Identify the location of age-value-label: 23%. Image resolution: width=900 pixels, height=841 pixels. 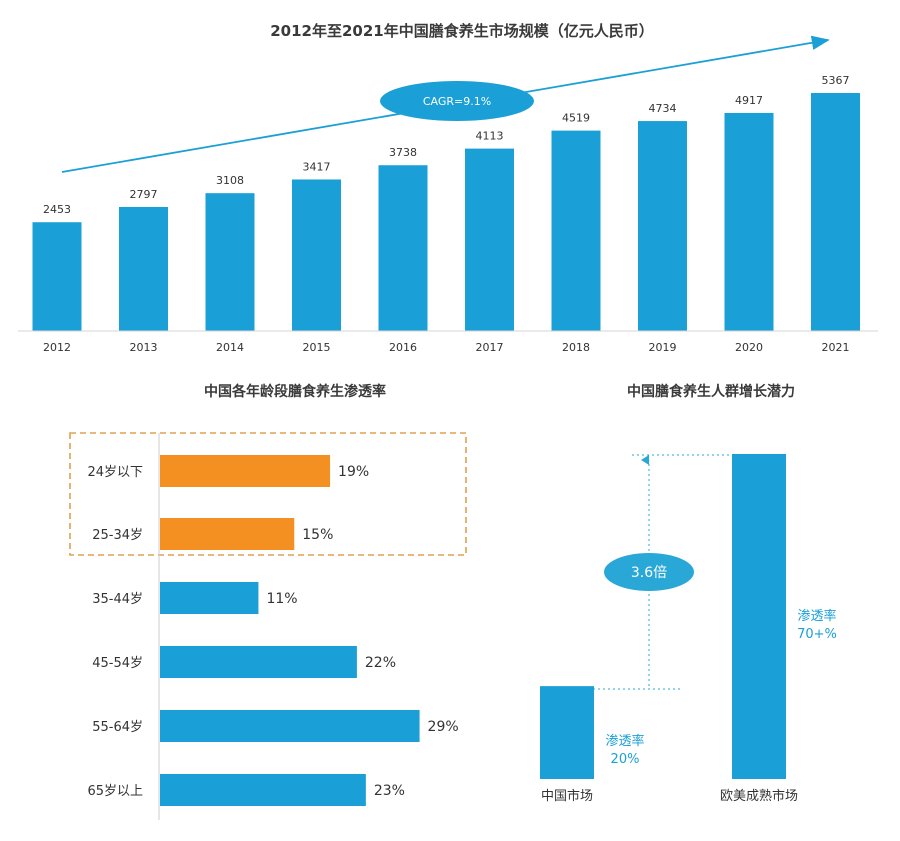
(389, 791).